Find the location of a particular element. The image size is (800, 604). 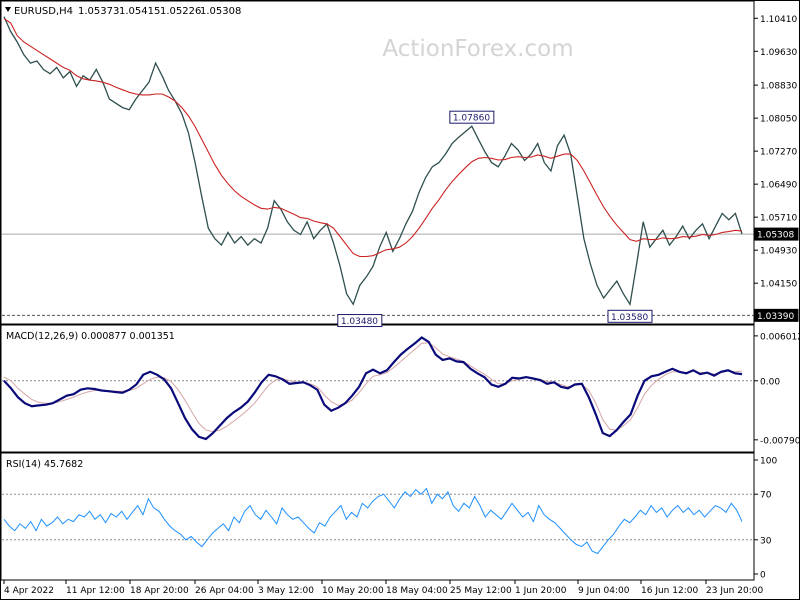

x-tick-label: 23 Jun 20:00 is located at coordinates (734, 591).